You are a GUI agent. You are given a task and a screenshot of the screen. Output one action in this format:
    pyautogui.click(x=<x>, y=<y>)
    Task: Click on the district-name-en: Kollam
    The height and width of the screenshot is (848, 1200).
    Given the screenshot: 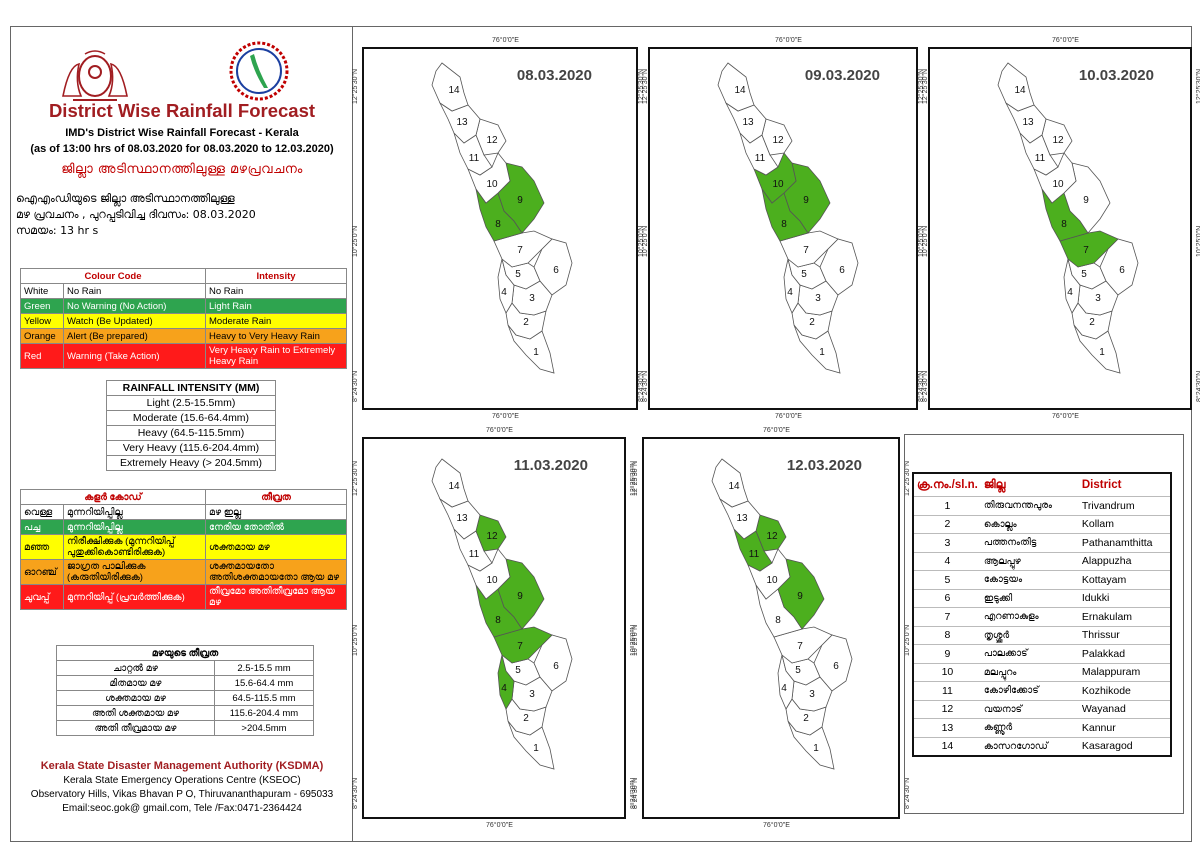 What is the action you would take?
    pyautogui.click(x=1124, y=524)
    